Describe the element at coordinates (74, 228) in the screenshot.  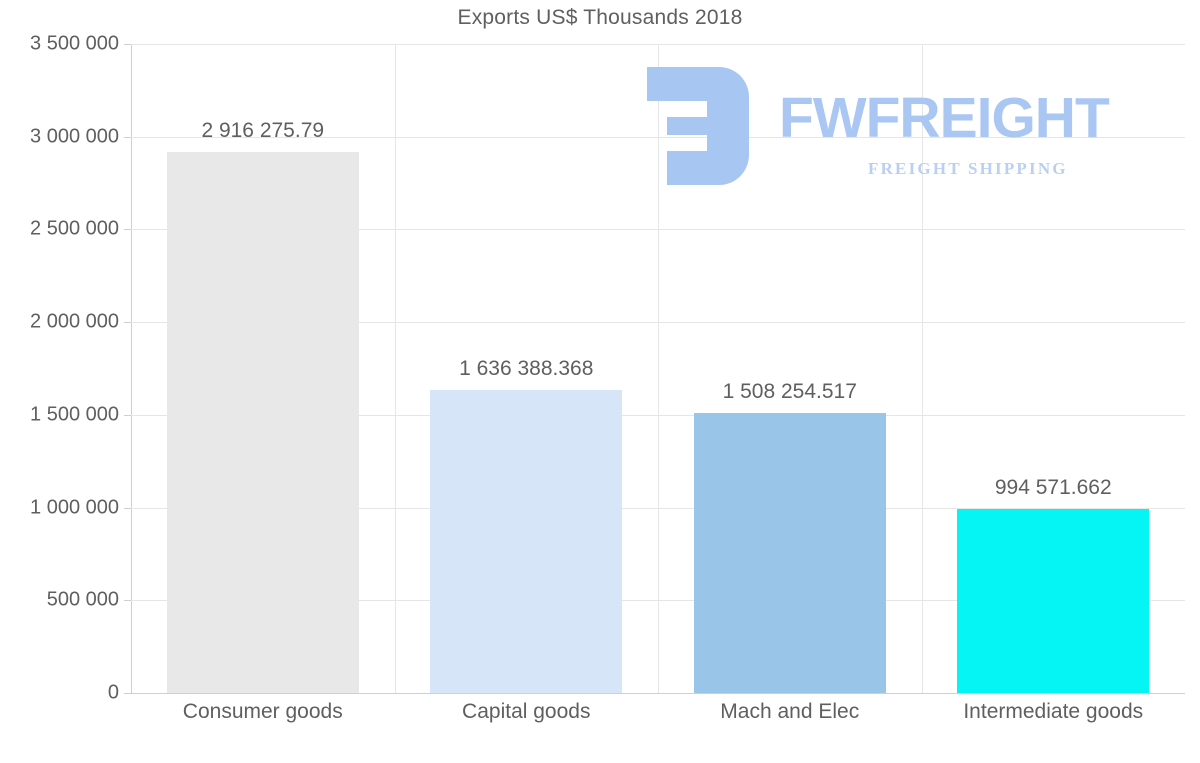
I see `y-tick-label: 2 500 000` at that location.